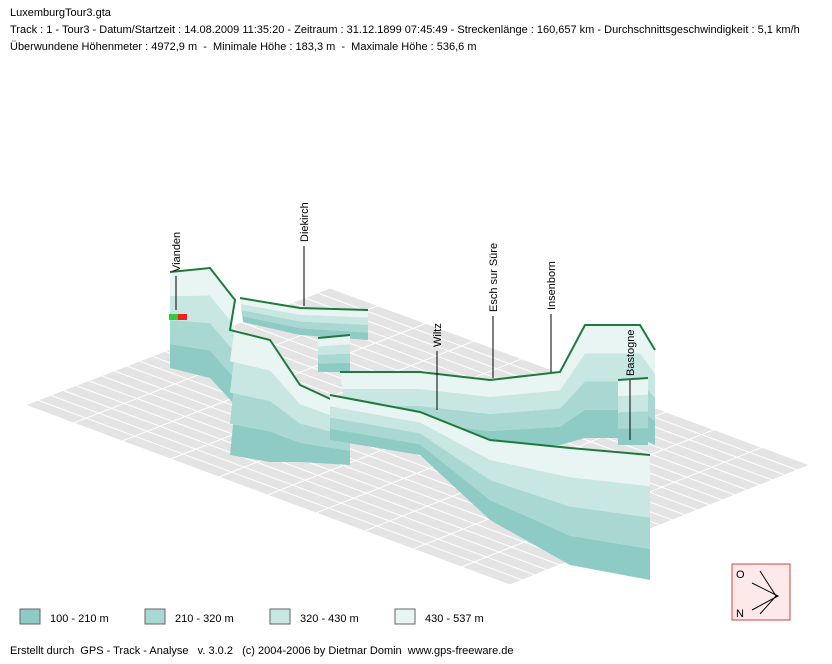 This screenshot has height=664, width=832. I want to click on place-label: Vianden, so click(177, 252).